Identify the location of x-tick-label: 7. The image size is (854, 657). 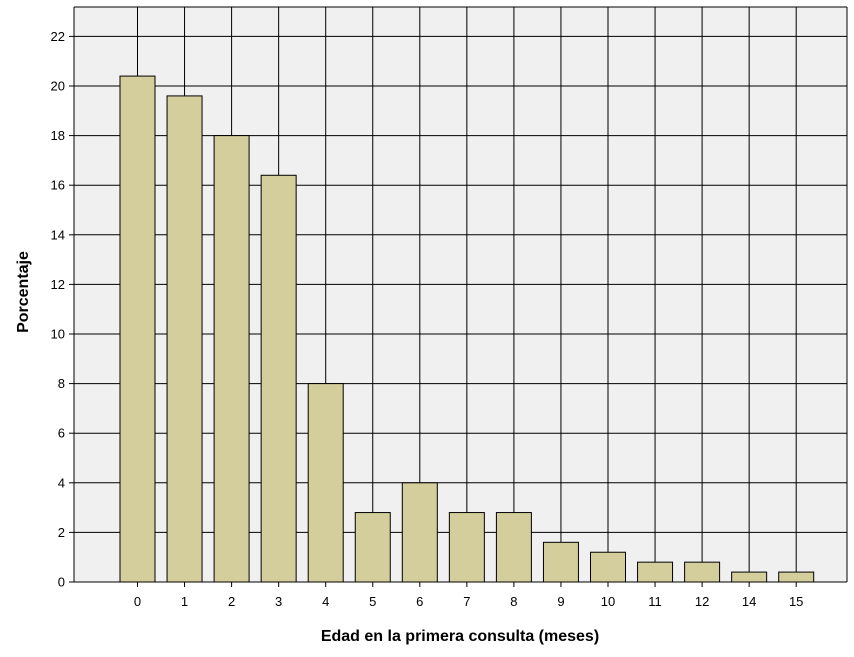
(466, 601).